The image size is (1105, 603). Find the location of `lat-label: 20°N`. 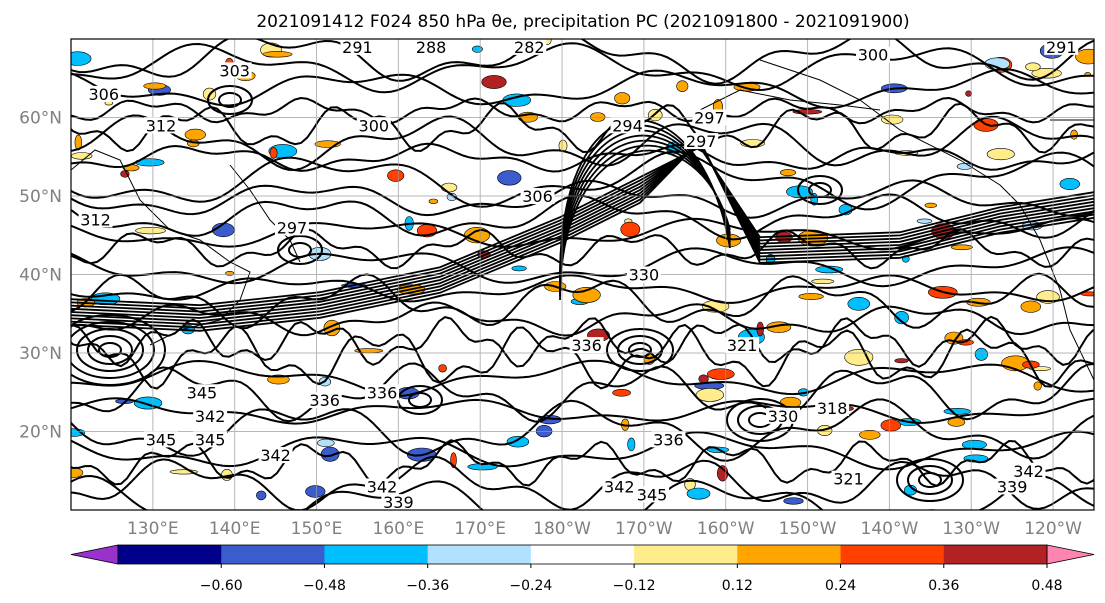

lat-label: 20°N is located at coordinates (40, 433).